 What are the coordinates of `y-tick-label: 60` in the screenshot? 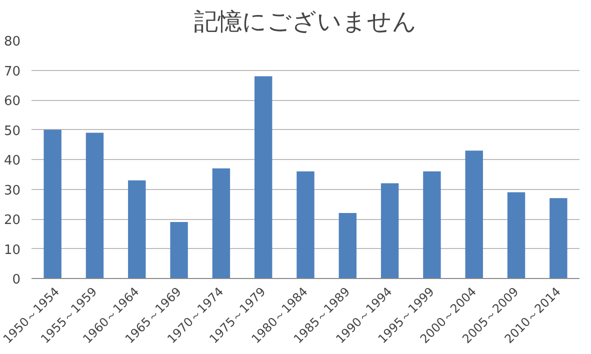 It's located at (12, 101).